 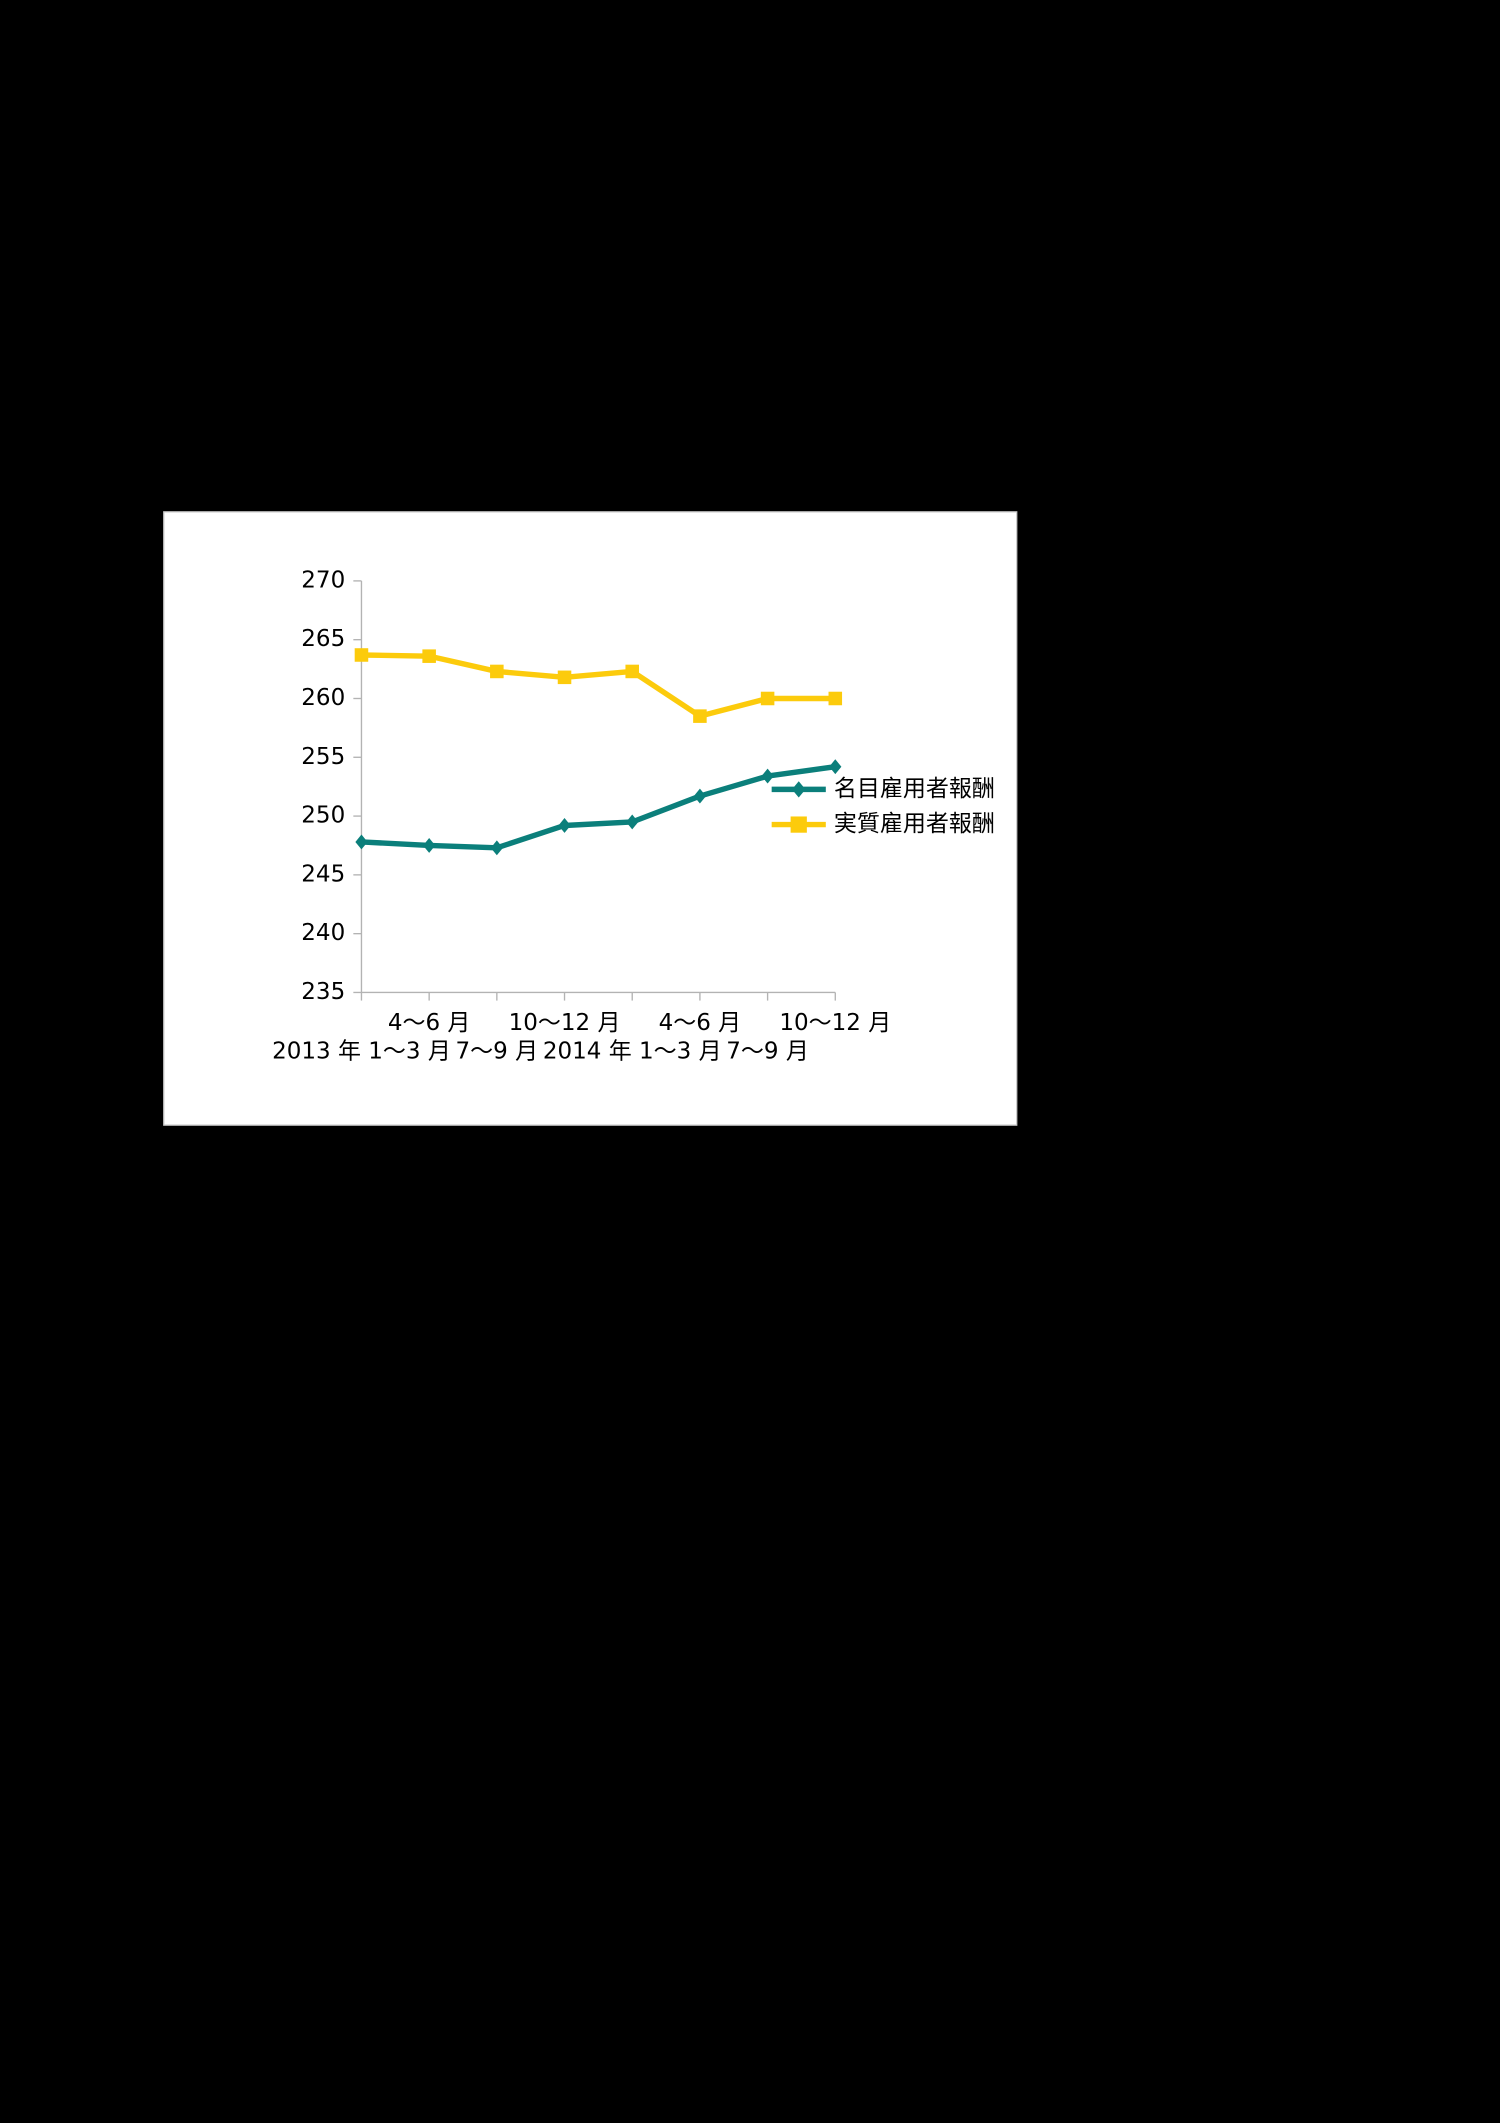 I want to click on y-tick-label: 260, so click(x=323, y=698).